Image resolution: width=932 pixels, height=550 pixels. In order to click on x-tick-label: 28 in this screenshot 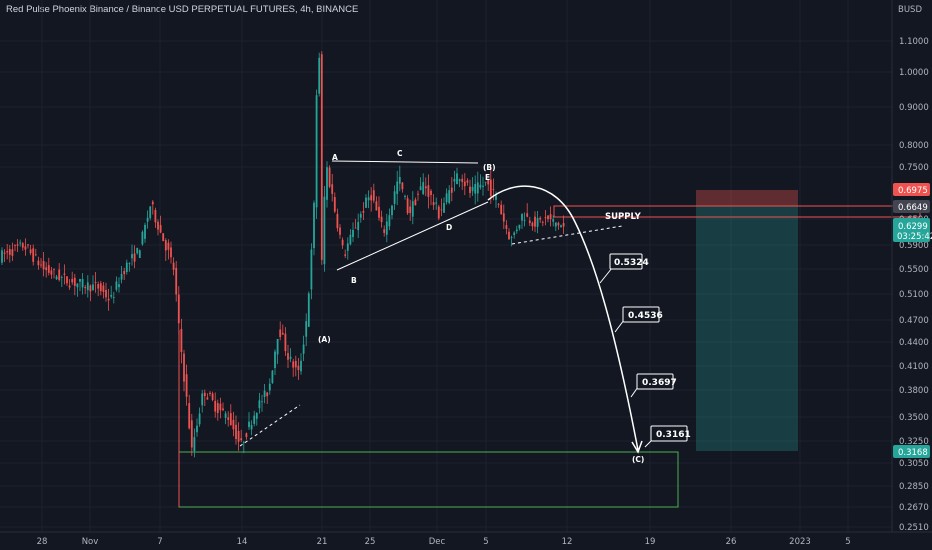, I will do `click(42, 542)`.